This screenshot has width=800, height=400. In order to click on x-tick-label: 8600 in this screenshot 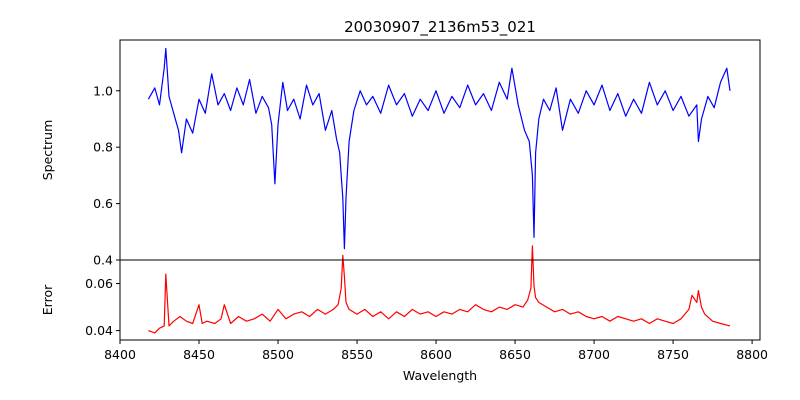, I will do `click(436, 354)`.